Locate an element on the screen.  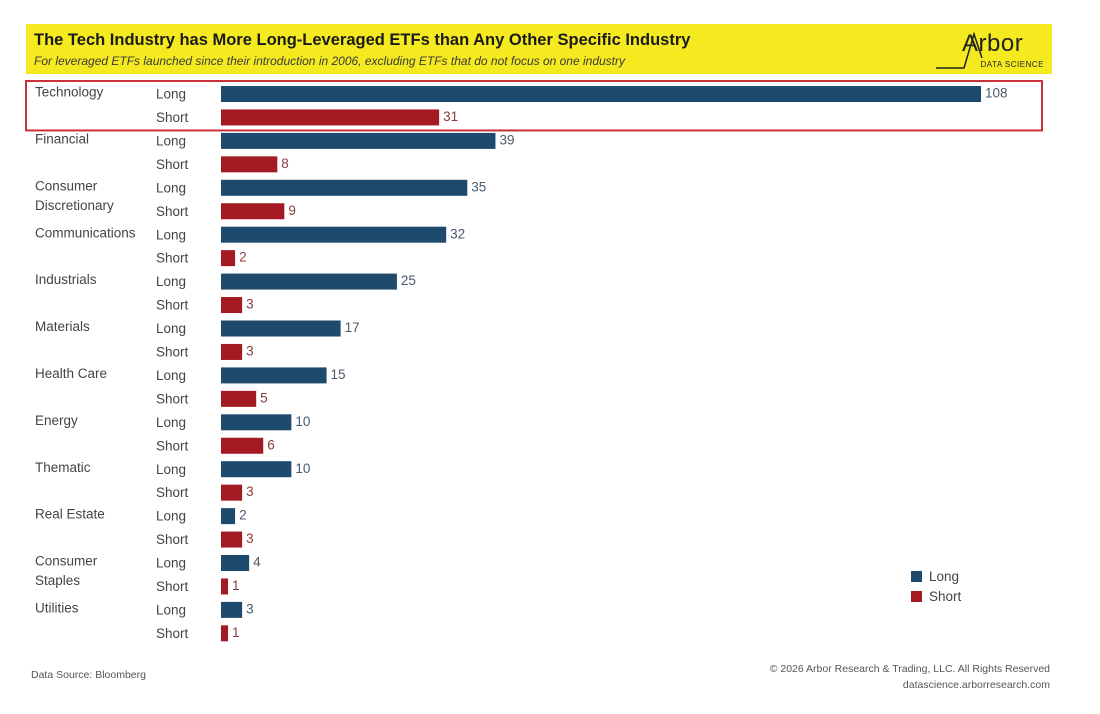
legend-swatch-short is located at coordinates (916, 596).